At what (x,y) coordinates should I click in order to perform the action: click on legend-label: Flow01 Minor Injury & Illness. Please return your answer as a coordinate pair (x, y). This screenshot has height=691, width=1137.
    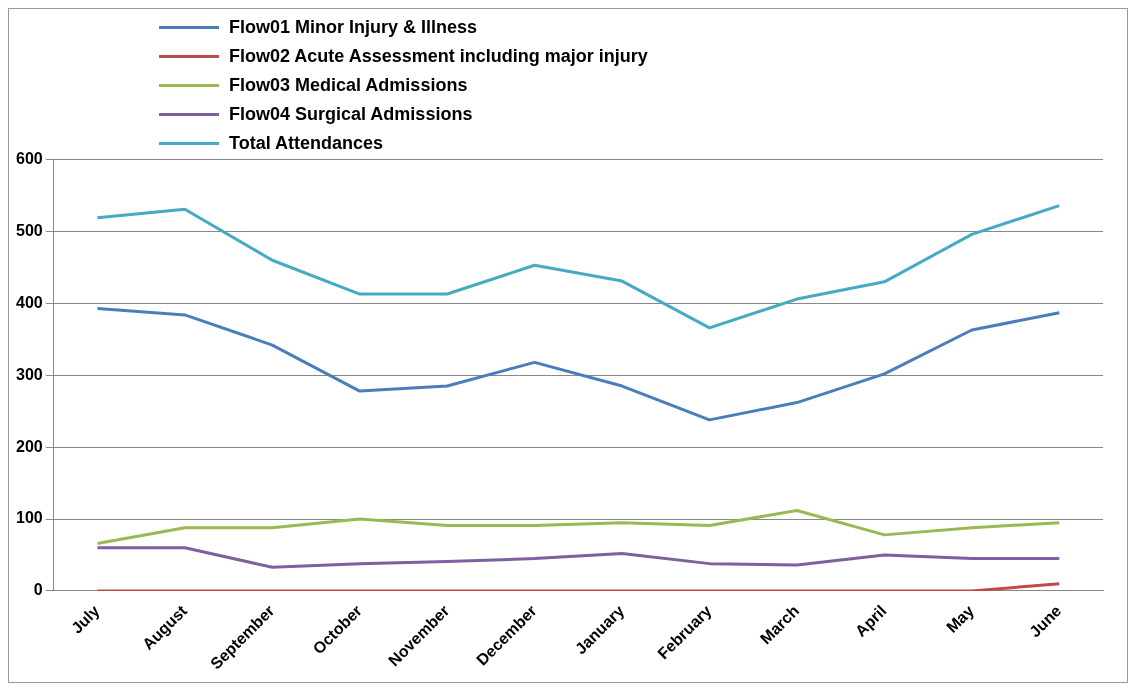
    Looking at the image, I should click on (353, 27).